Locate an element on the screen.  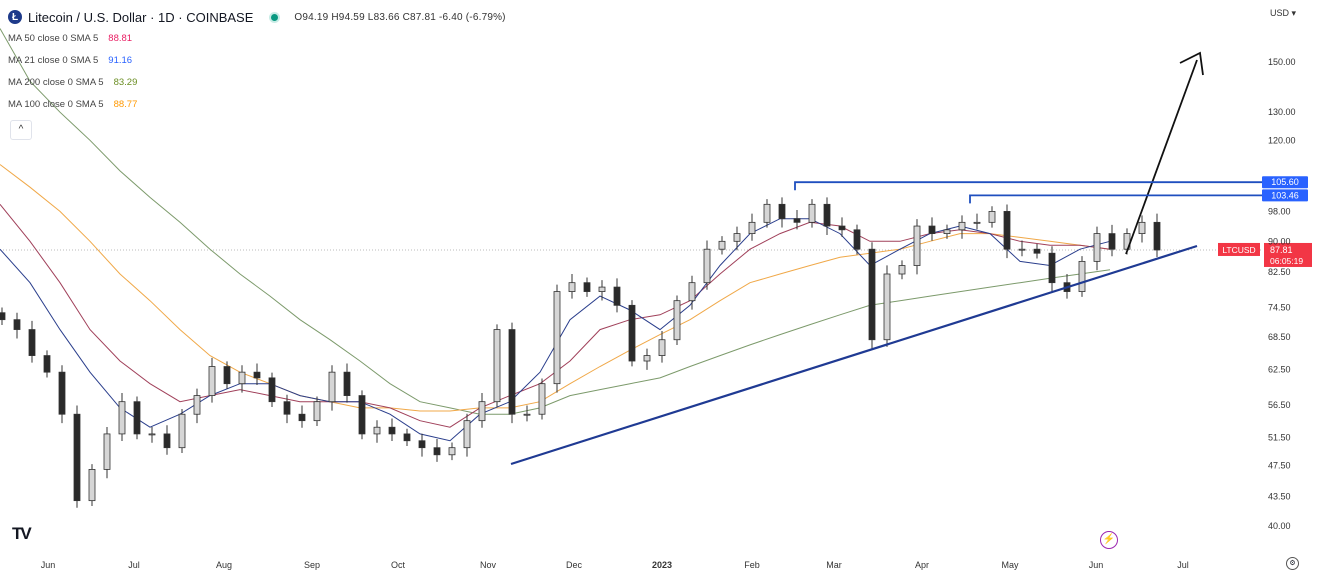
indicator-legend-row: MA 200 close 0 SMA 5 83.29 is located at coordinates (257, 83).